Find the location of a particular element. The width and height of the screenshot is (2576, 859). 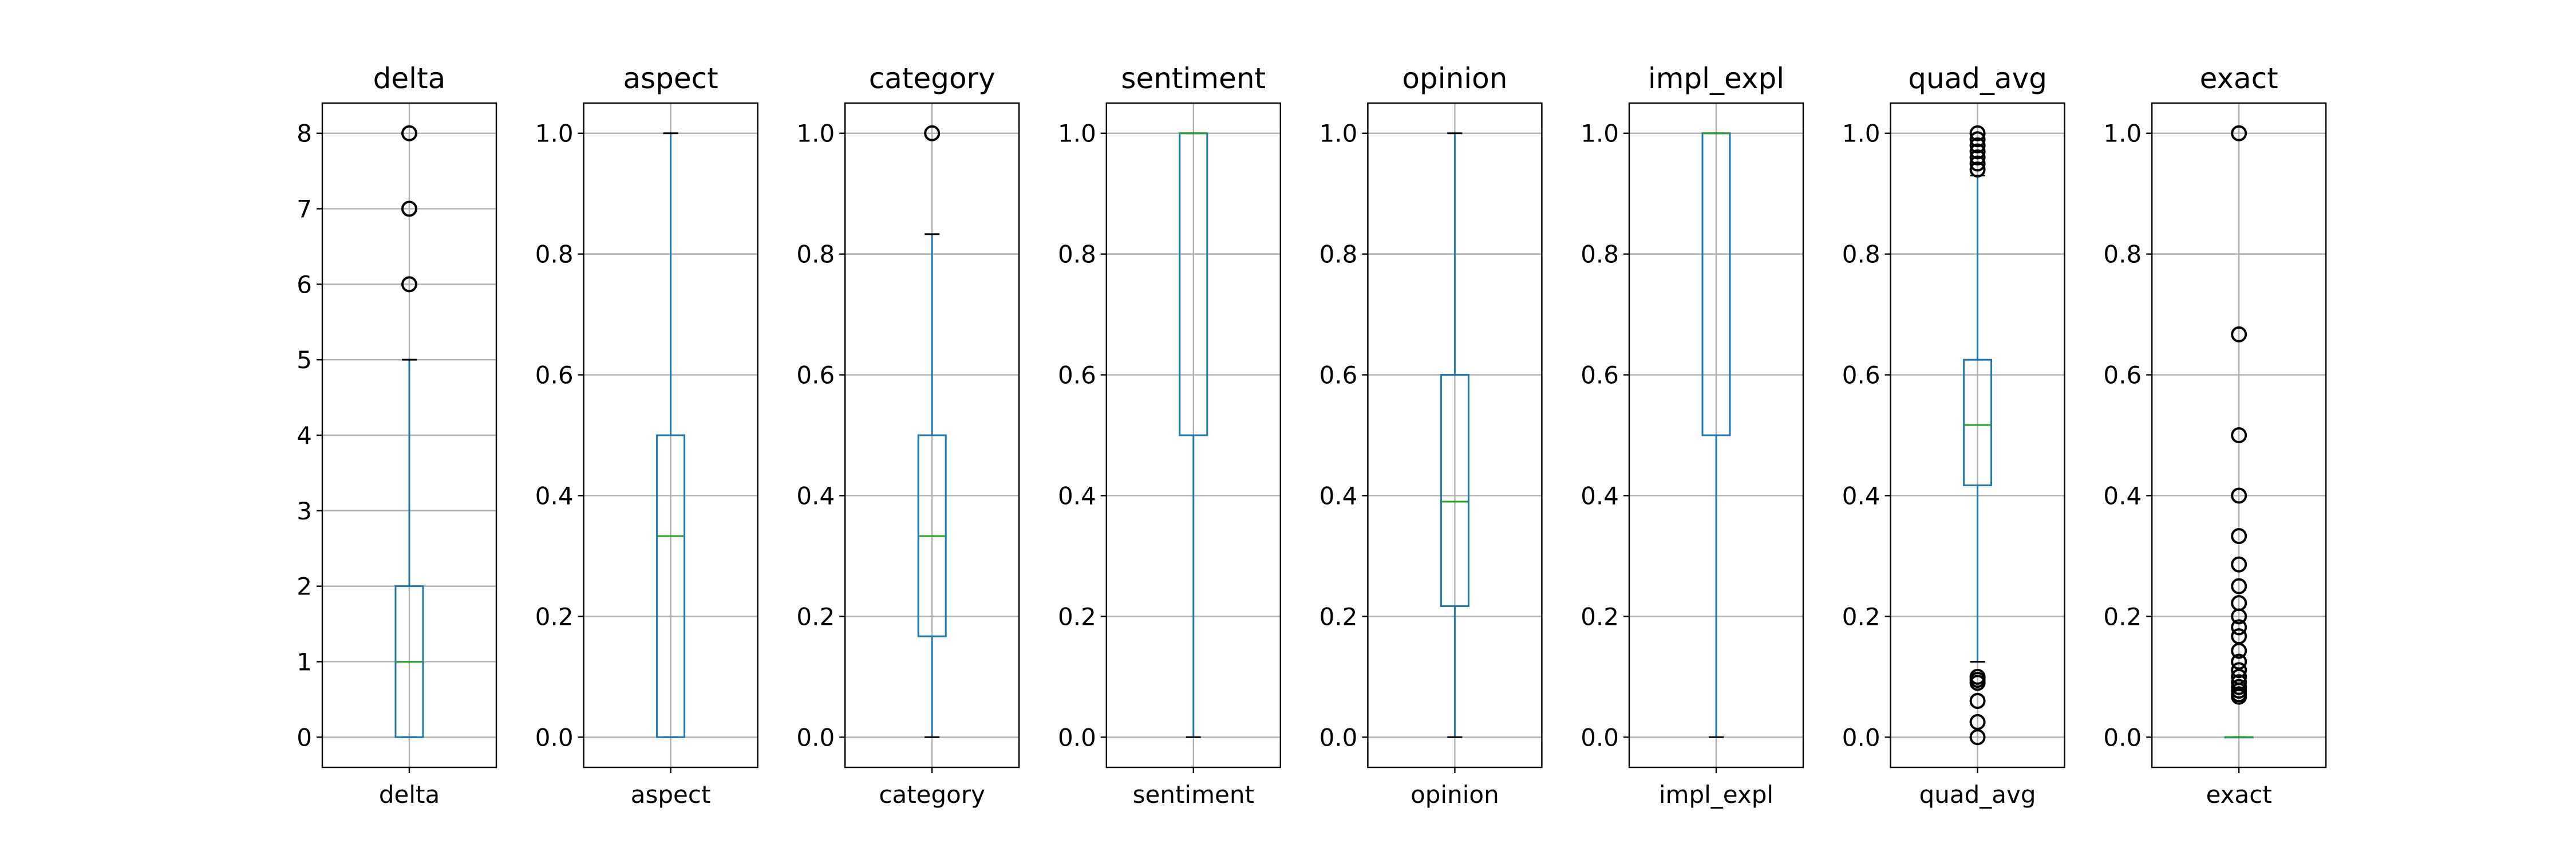

panel-impl_expl: 0.0 0.2 0.4 0.6 0.8 1.0 impl_expl impl_expl is located at coordinates (1692, 435).